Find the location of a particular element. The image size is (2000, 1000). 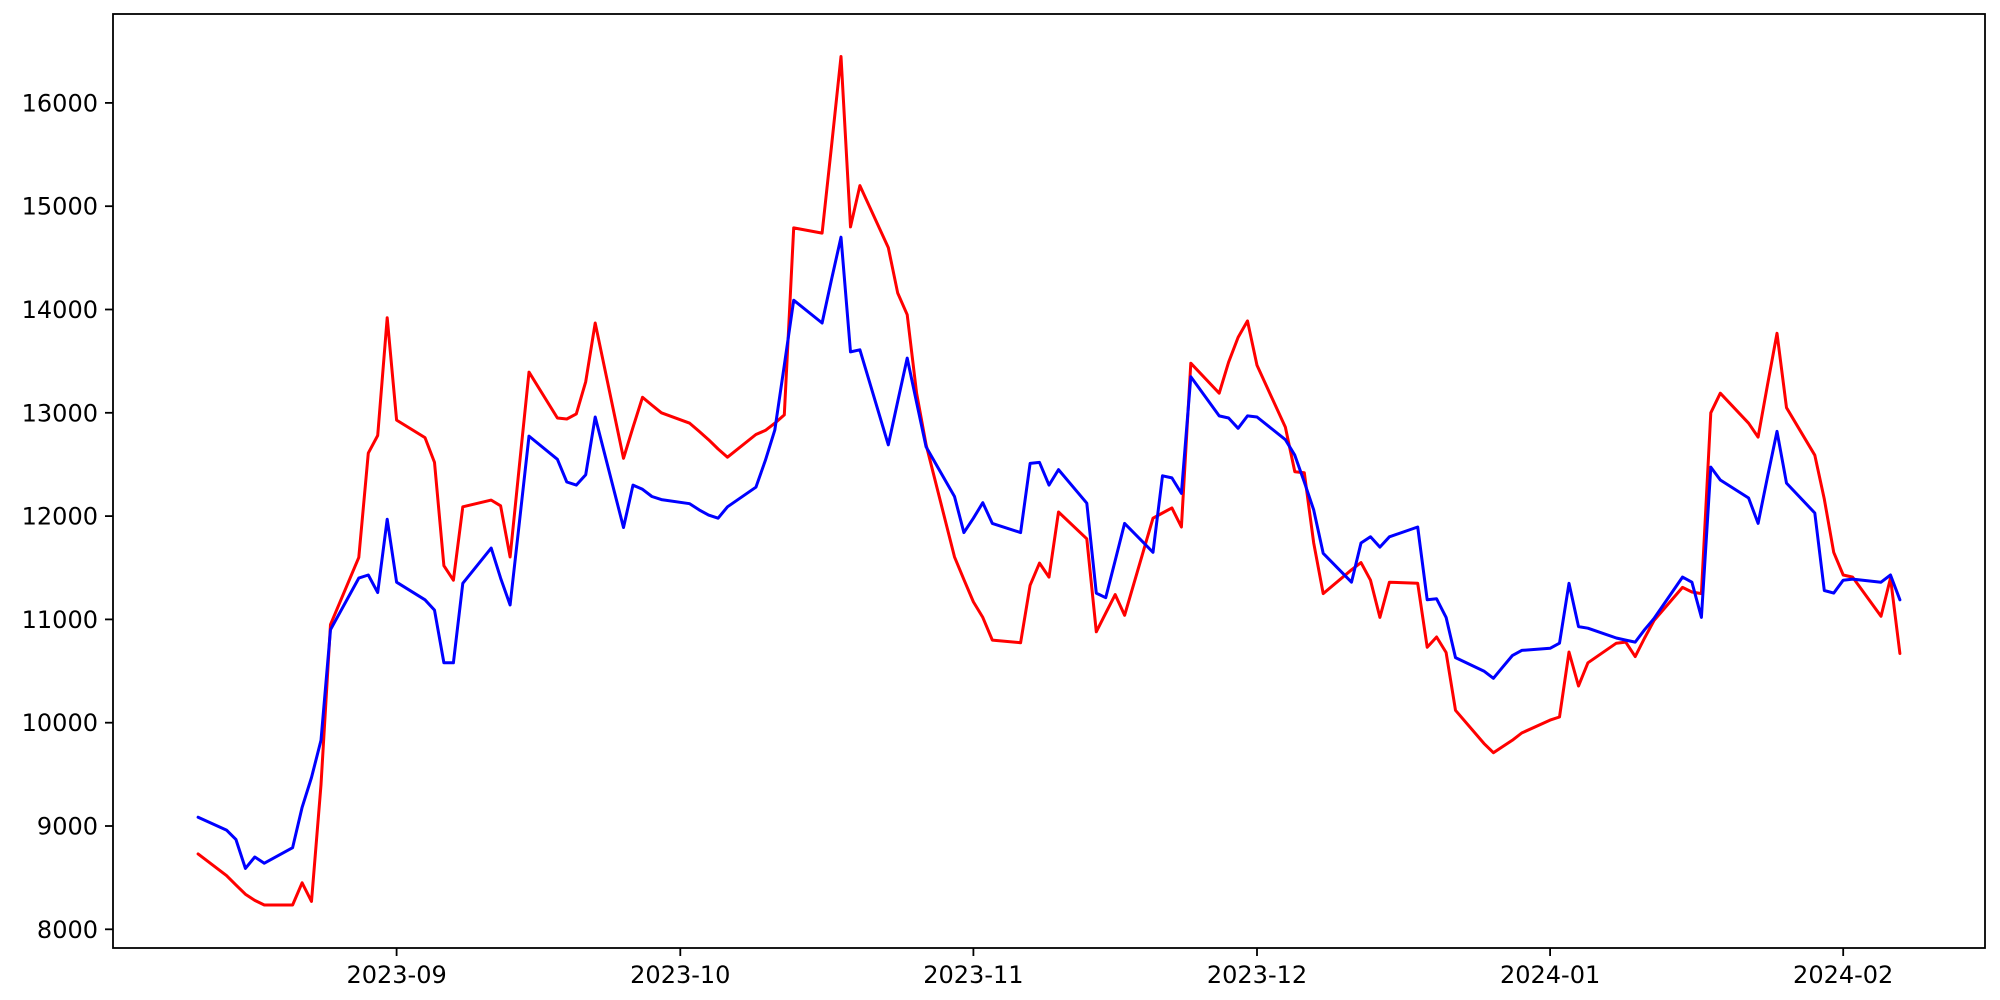

y-axis-tick-label: 15000 is located at coordinates (60, 207).